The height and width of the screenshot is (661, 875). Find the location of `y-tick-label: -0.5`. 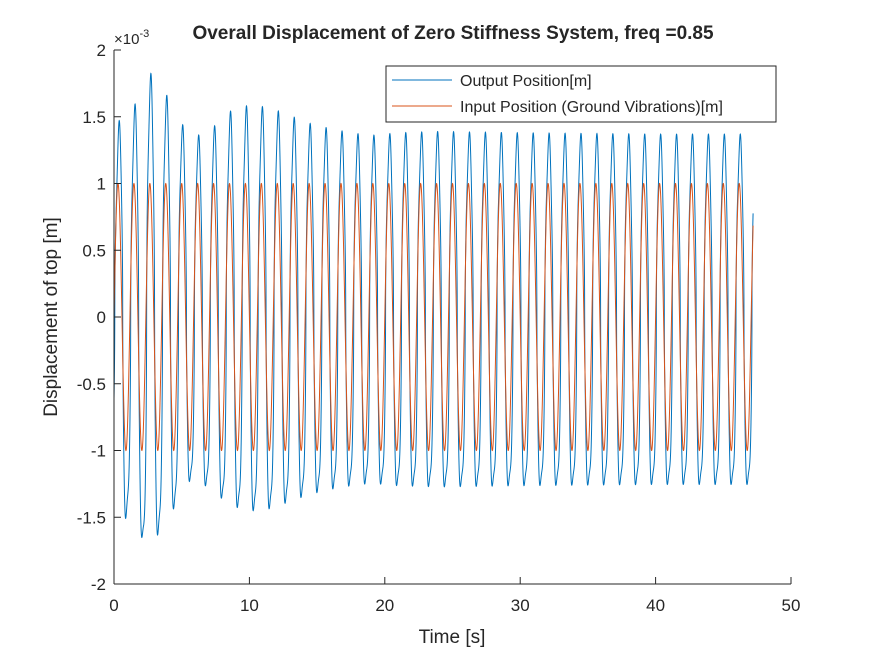

y-tick-label: -0.5 is located at coordinates (91, 384).